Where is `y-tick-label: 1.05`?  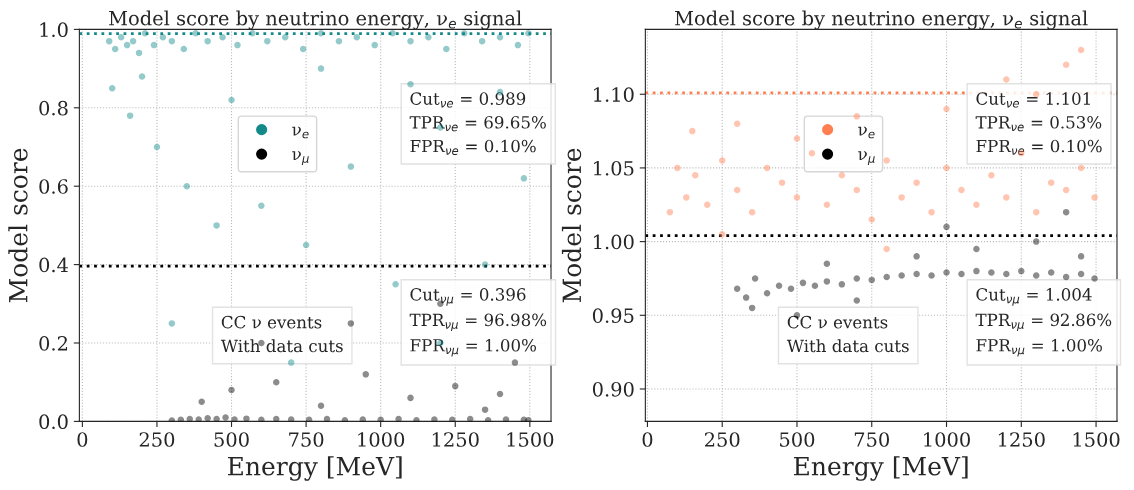
y-tick-label: 1.05 is located at coordinates (614, 168).